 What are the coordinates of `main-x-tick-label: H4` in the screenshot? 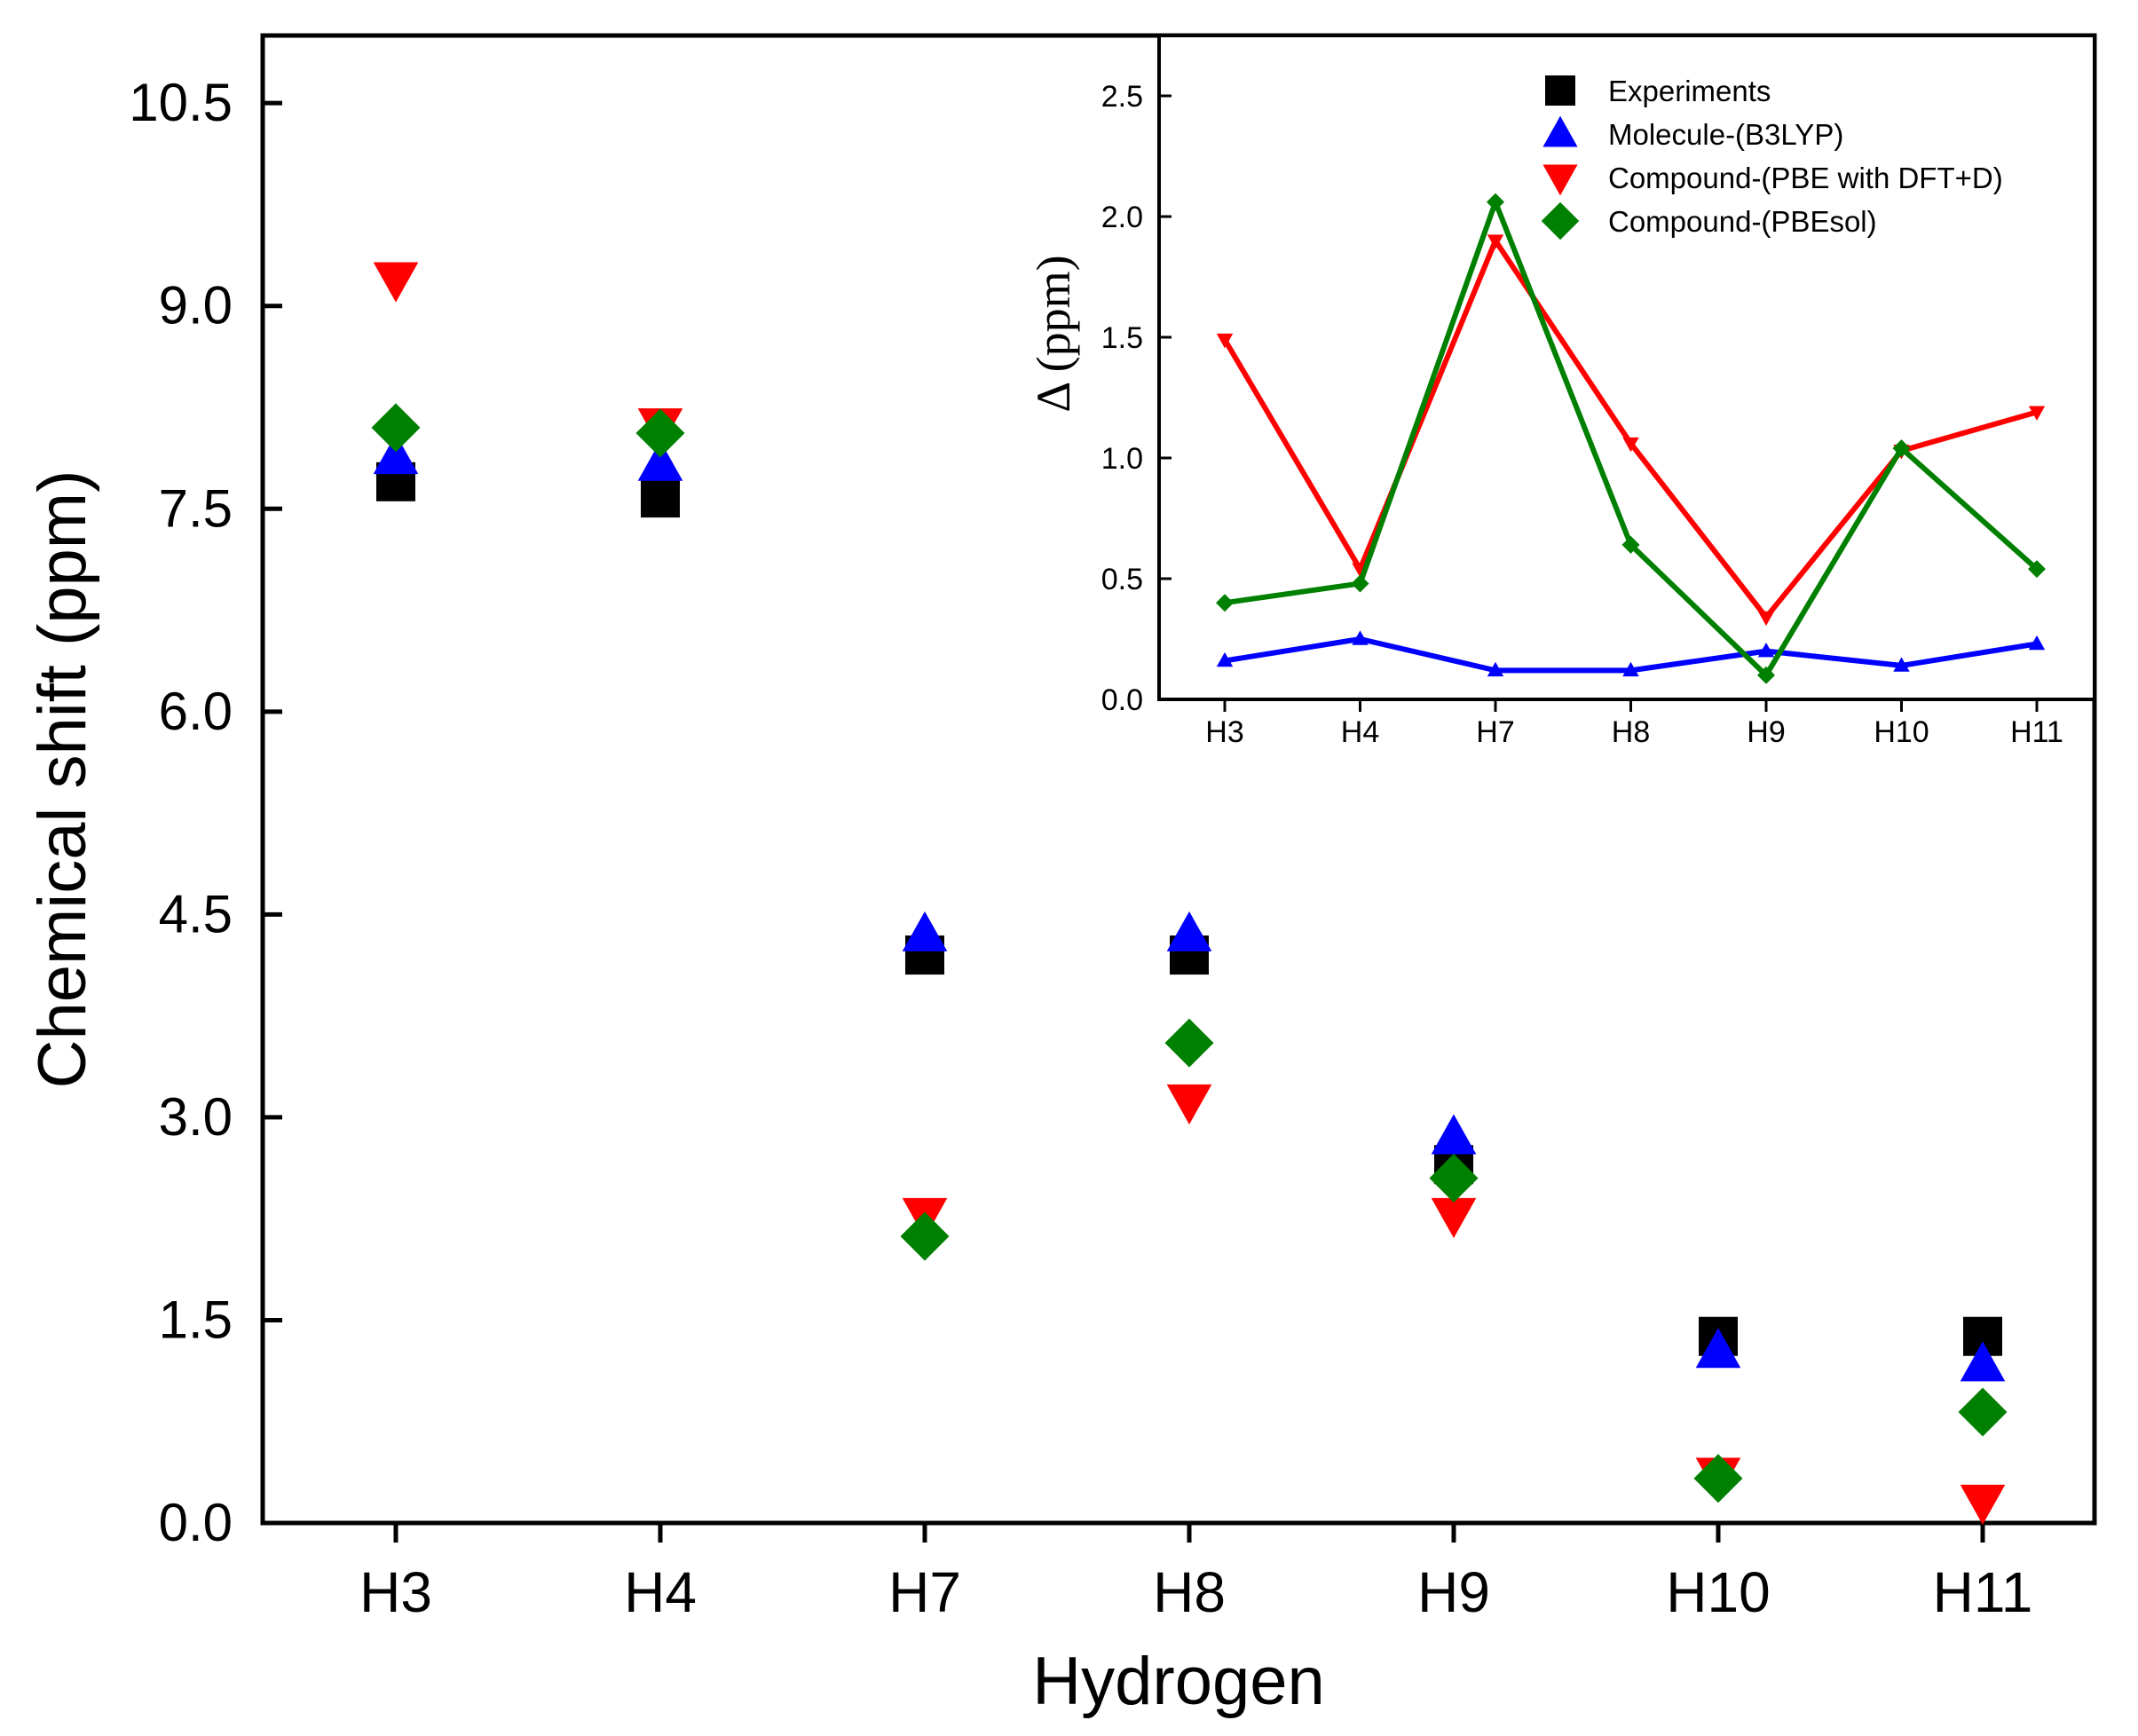 It's located at (660, 1592).